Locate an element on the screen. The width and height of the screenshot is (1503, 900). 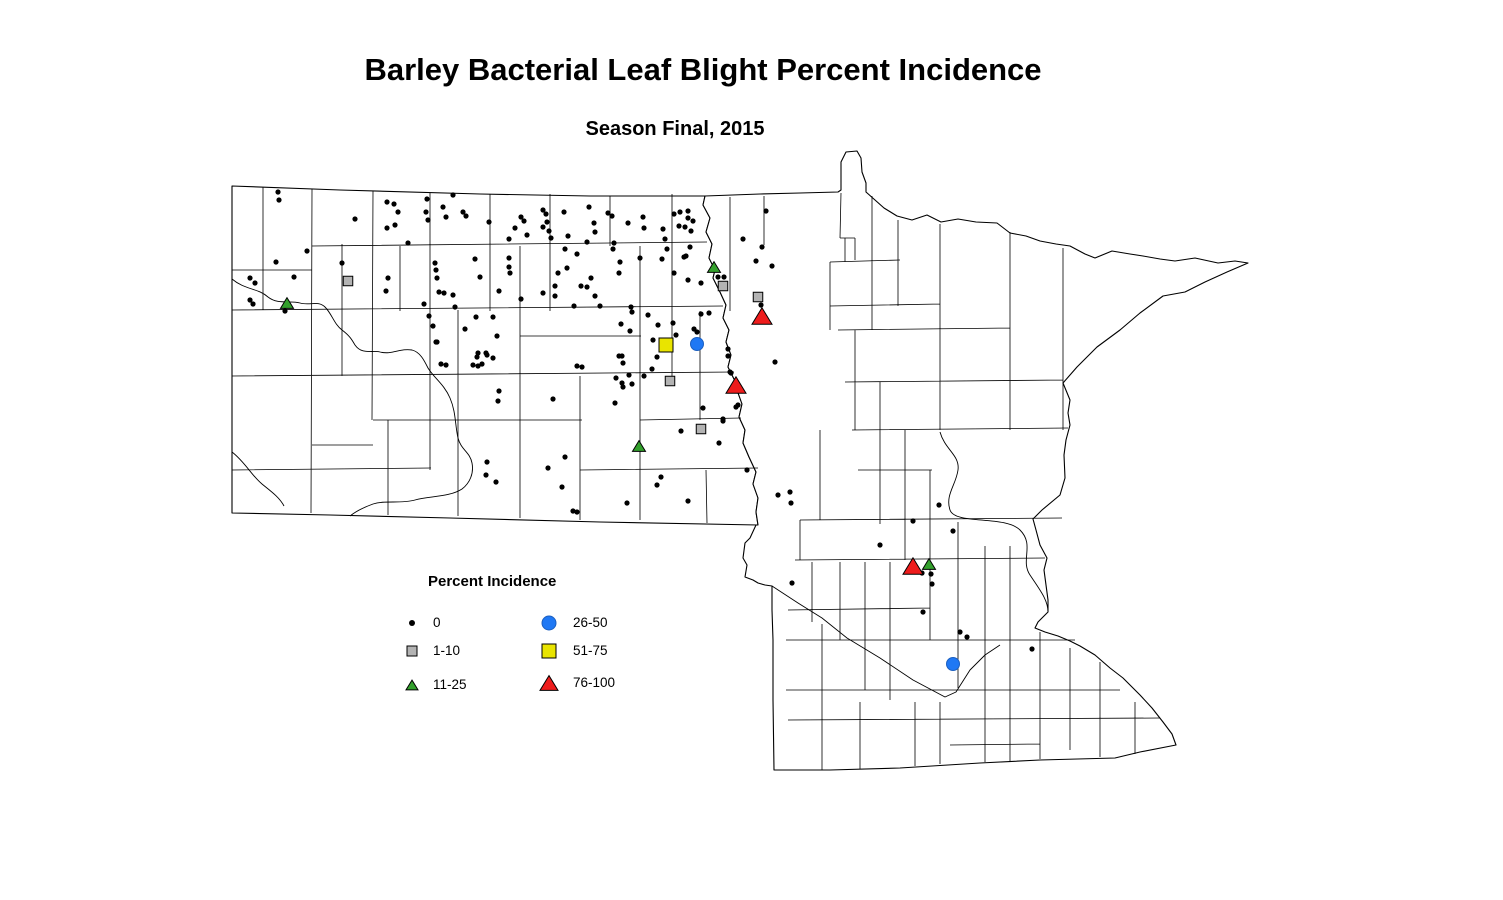
mississippi-river is located at coordinates (994, 522).